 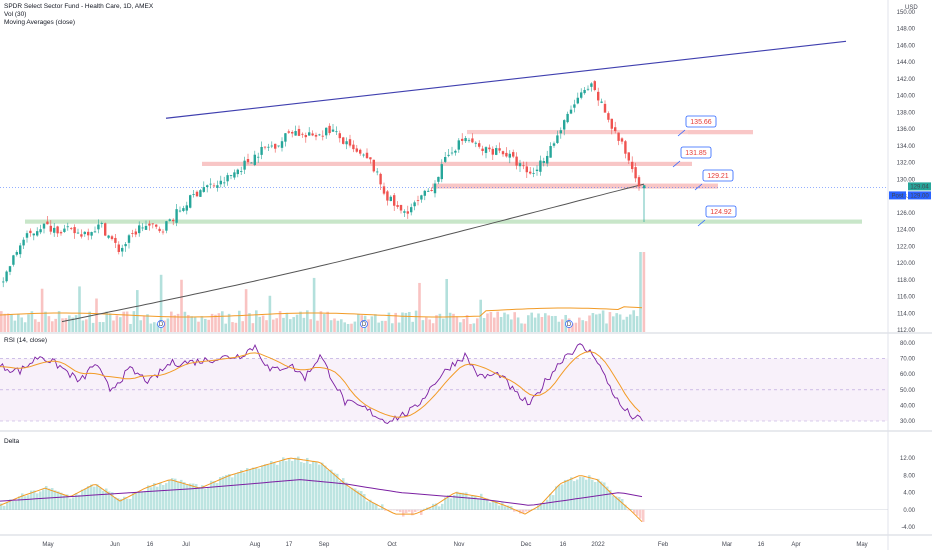 What do you see at coordinates (906, 264) in the screenshot?
I see `price-tick-label: 120.00` at bounding box center [906, 264].